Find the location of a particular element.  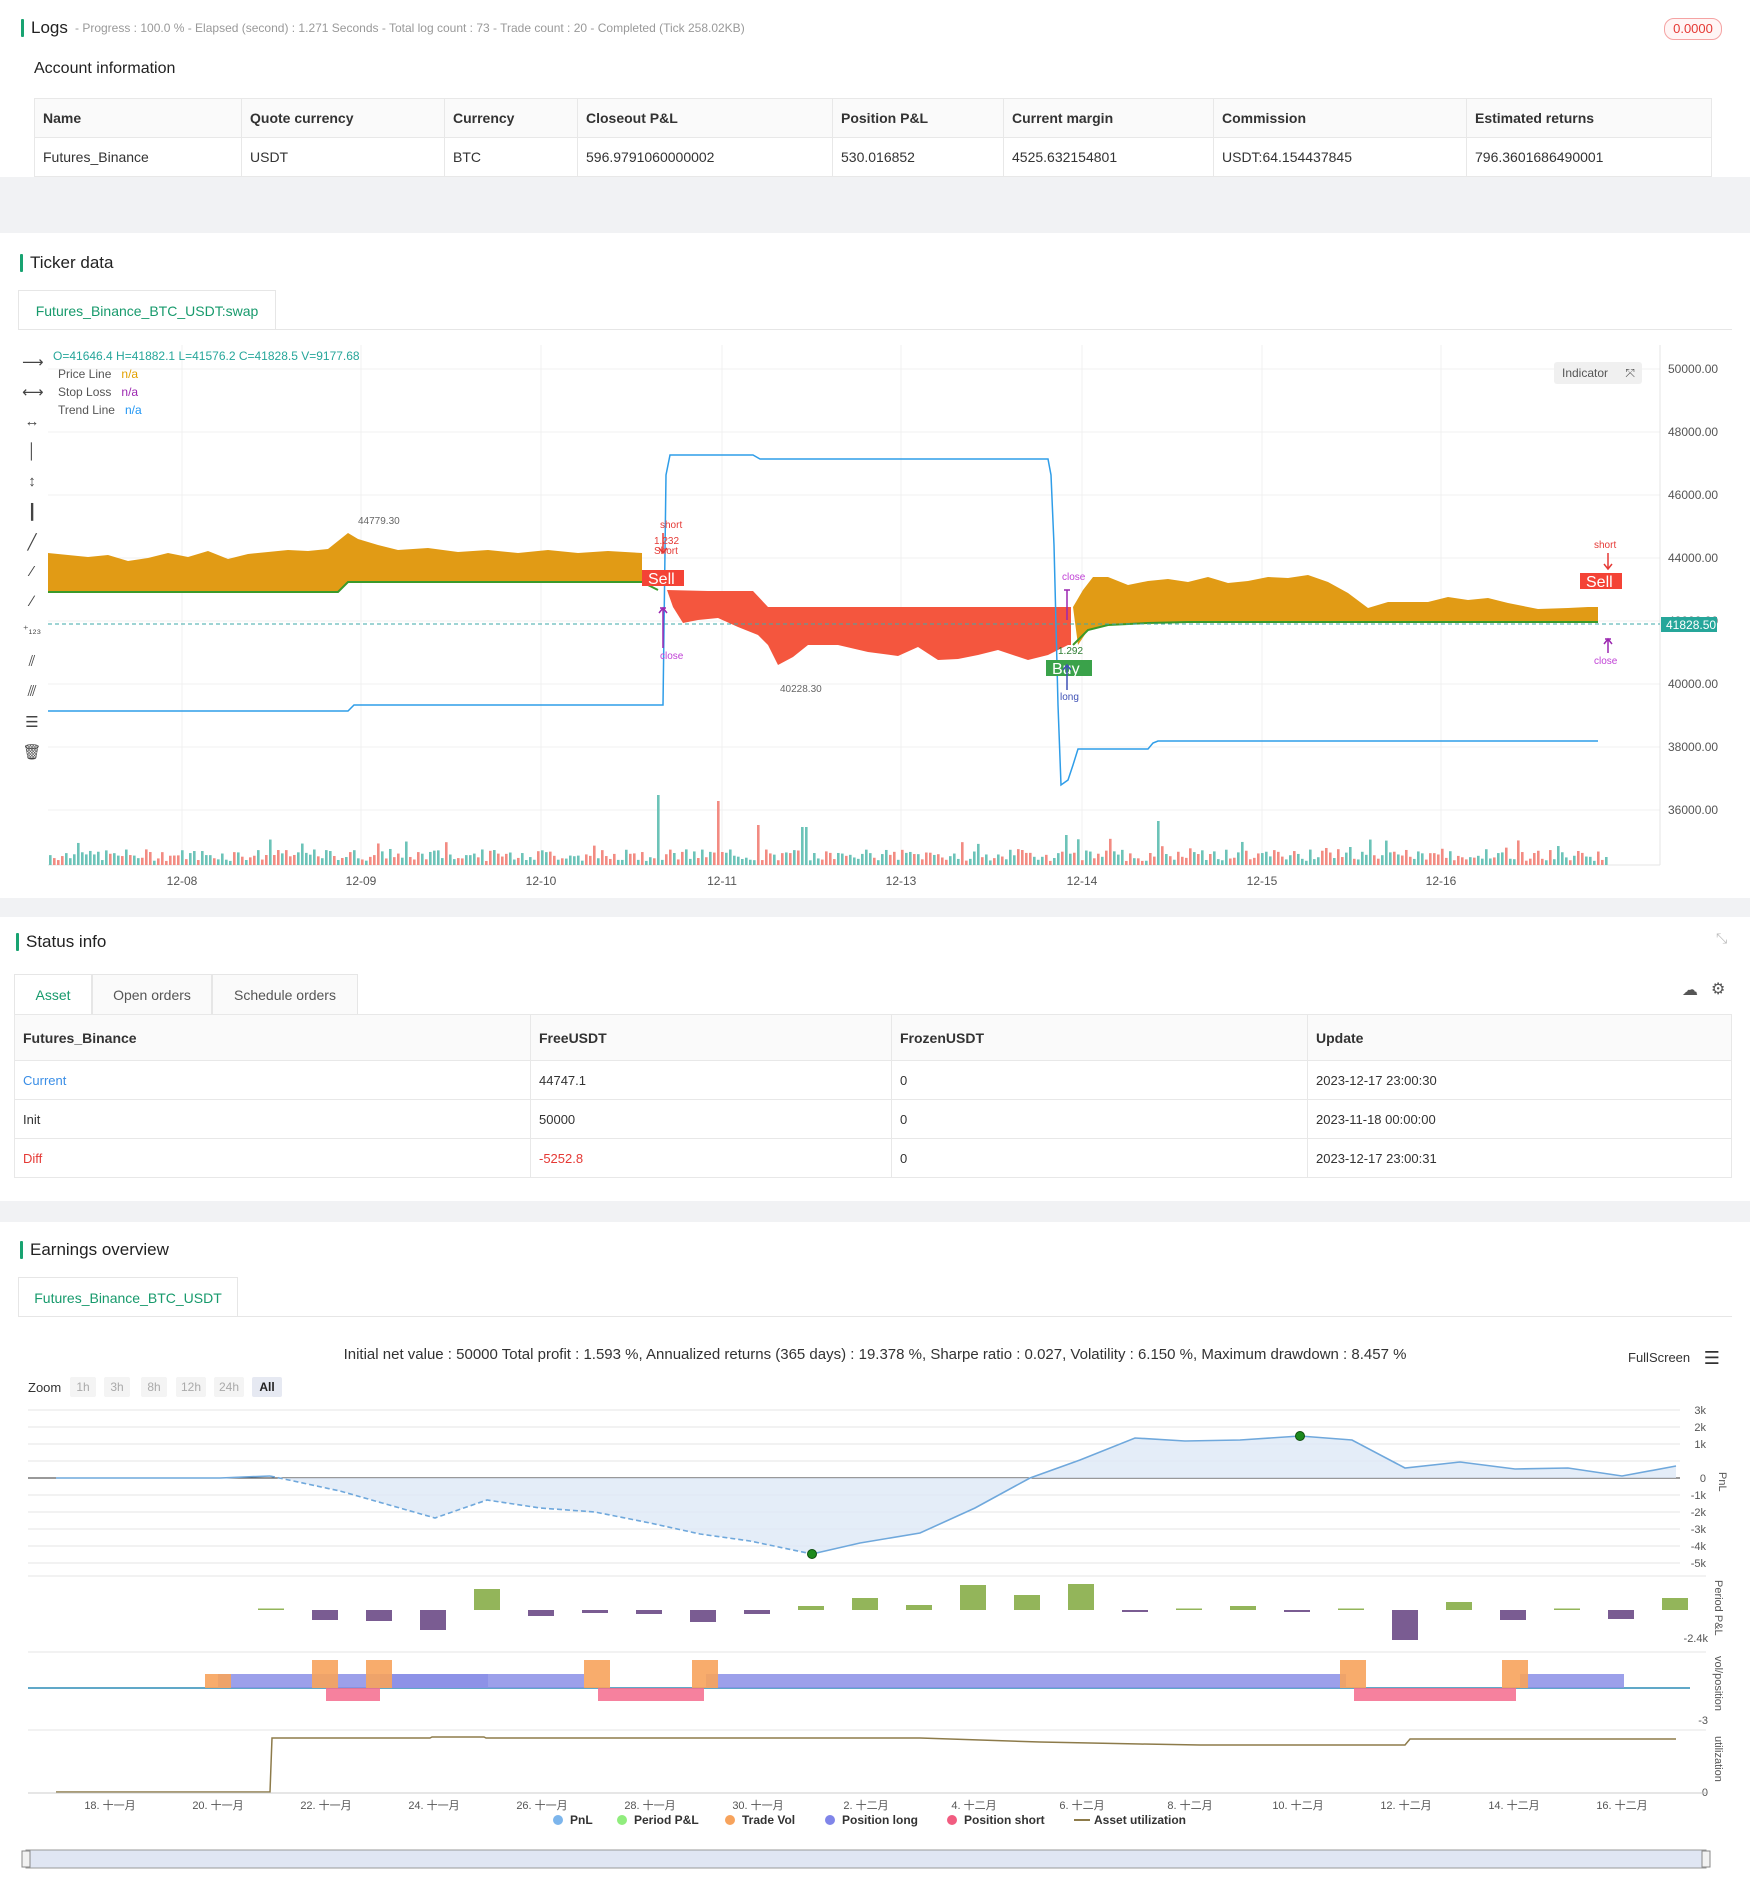

price-label-icon: ⁺₁₂₃ is located at coordinates (32, 630).